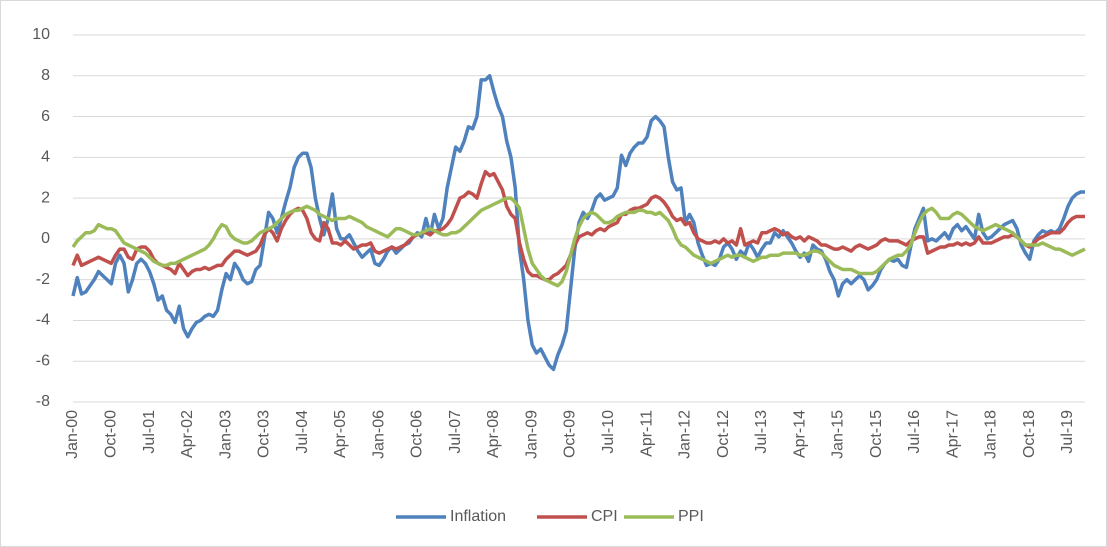  Describe the element at coordinates (493, 434) in the screenshot. I see `x-tick-label: Apr-08` at that location.